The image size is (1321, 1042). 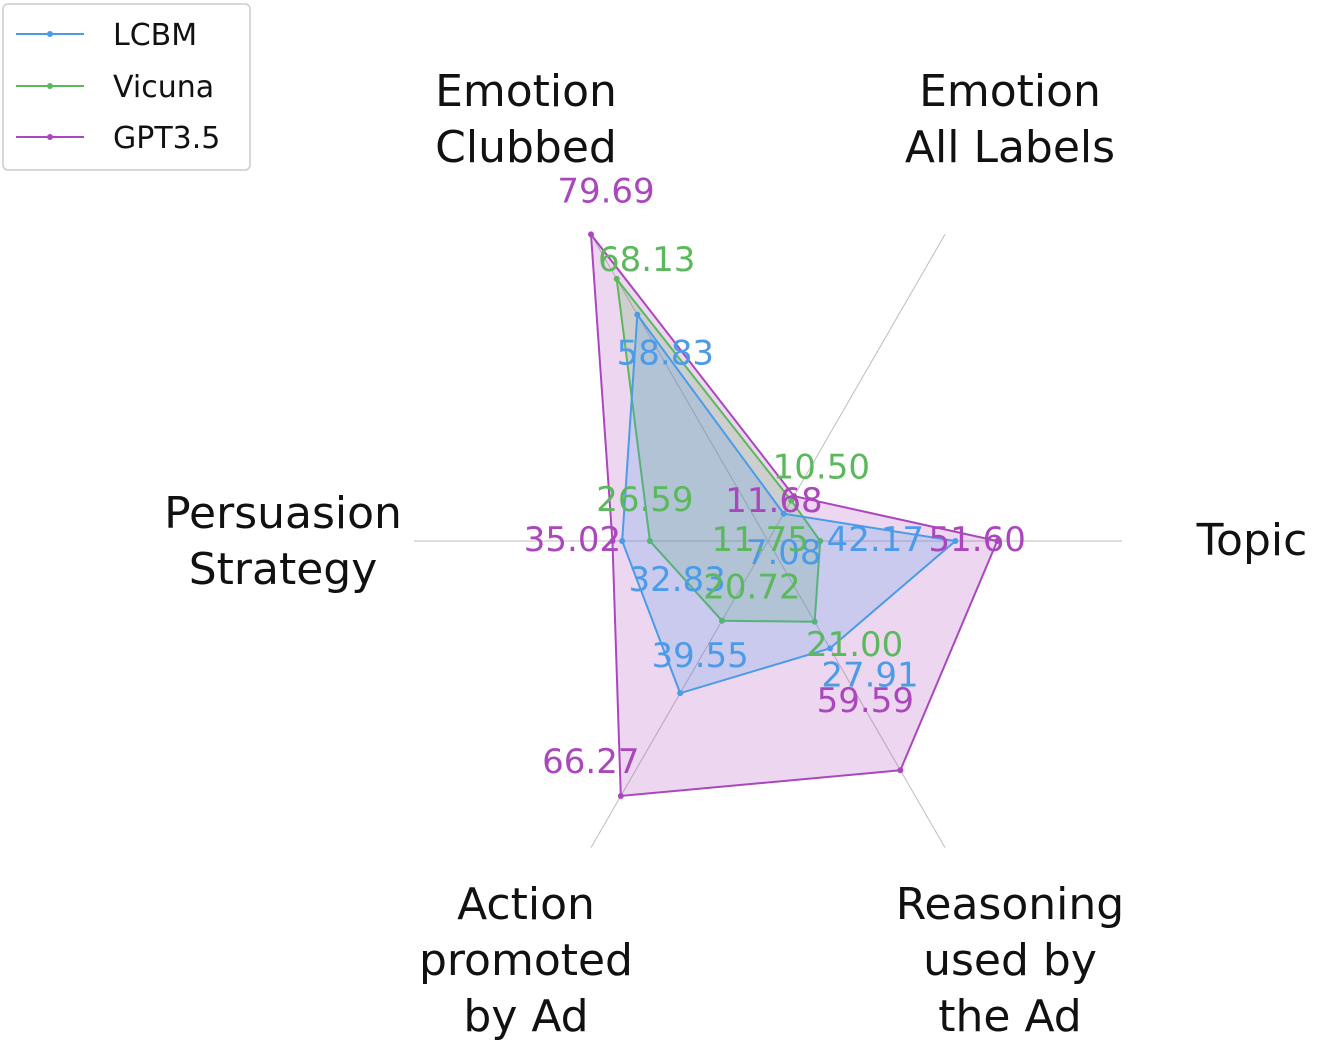 I want to click on value-label-vicuna-topic: 11.75, so click(x=760, y=540).